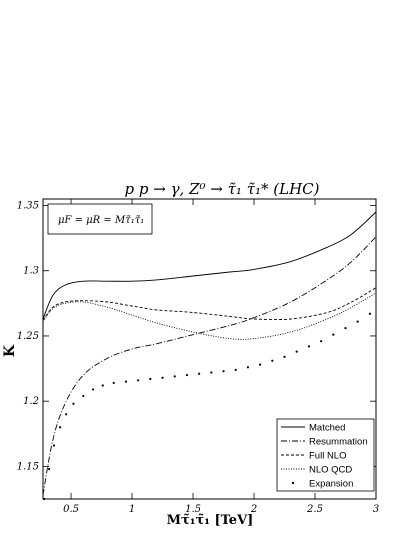 This screenshot has height=536, width=415. What do you see at coordinates (193, 509) in the screenshot?
I see `x-tick-label: 1.5` at bounding box center [193, 509].